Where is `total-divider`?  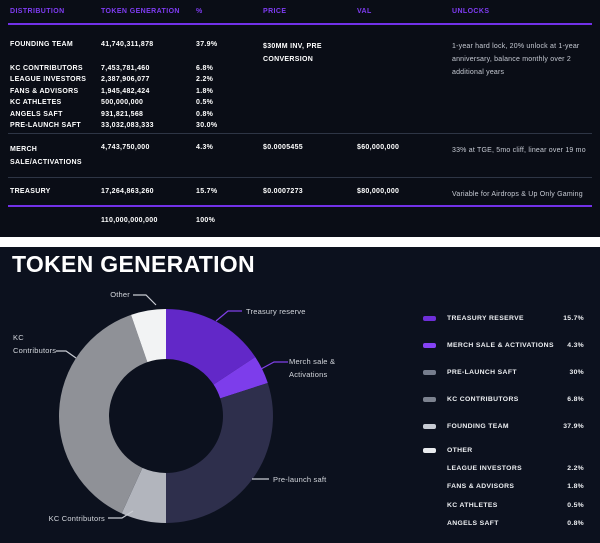
total-divider is located at coordinates (300, 206).